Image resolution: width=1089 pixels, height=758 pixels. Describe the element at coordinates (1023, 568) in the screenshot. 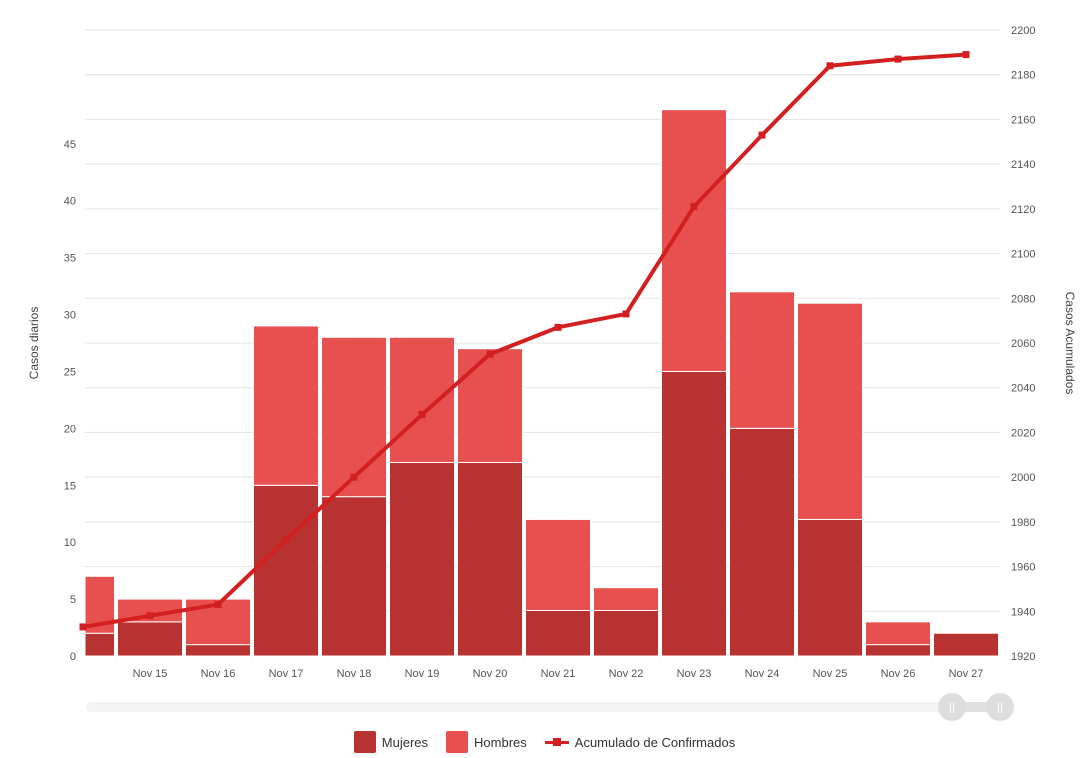

I see `right-tick-label: 1960` at that location.